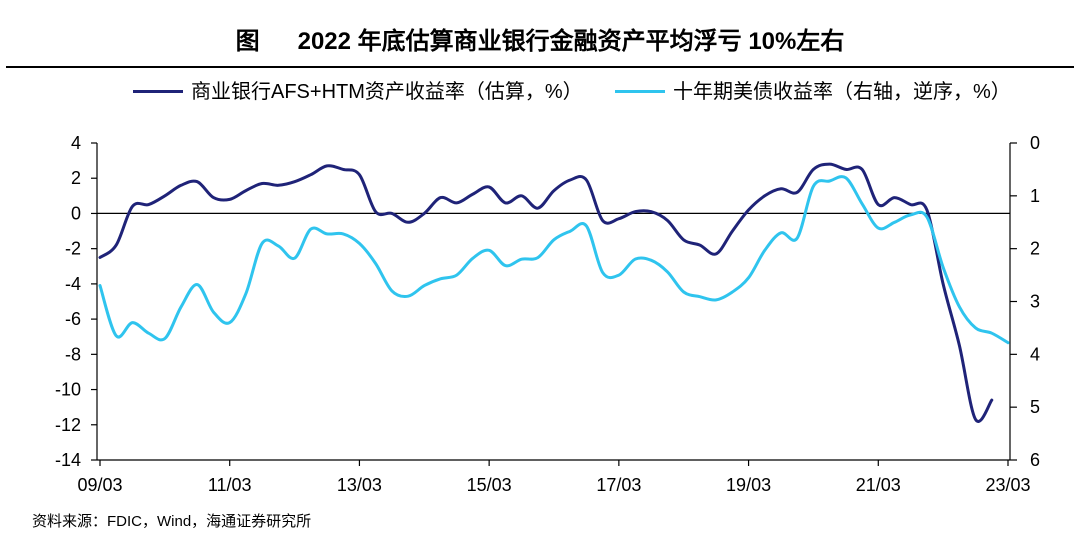 The image size is (1080, 541). Describe the element at coordinates (1007, 485) in the screenshot. I see `x-axis-tick-label: 23/03` at that location.